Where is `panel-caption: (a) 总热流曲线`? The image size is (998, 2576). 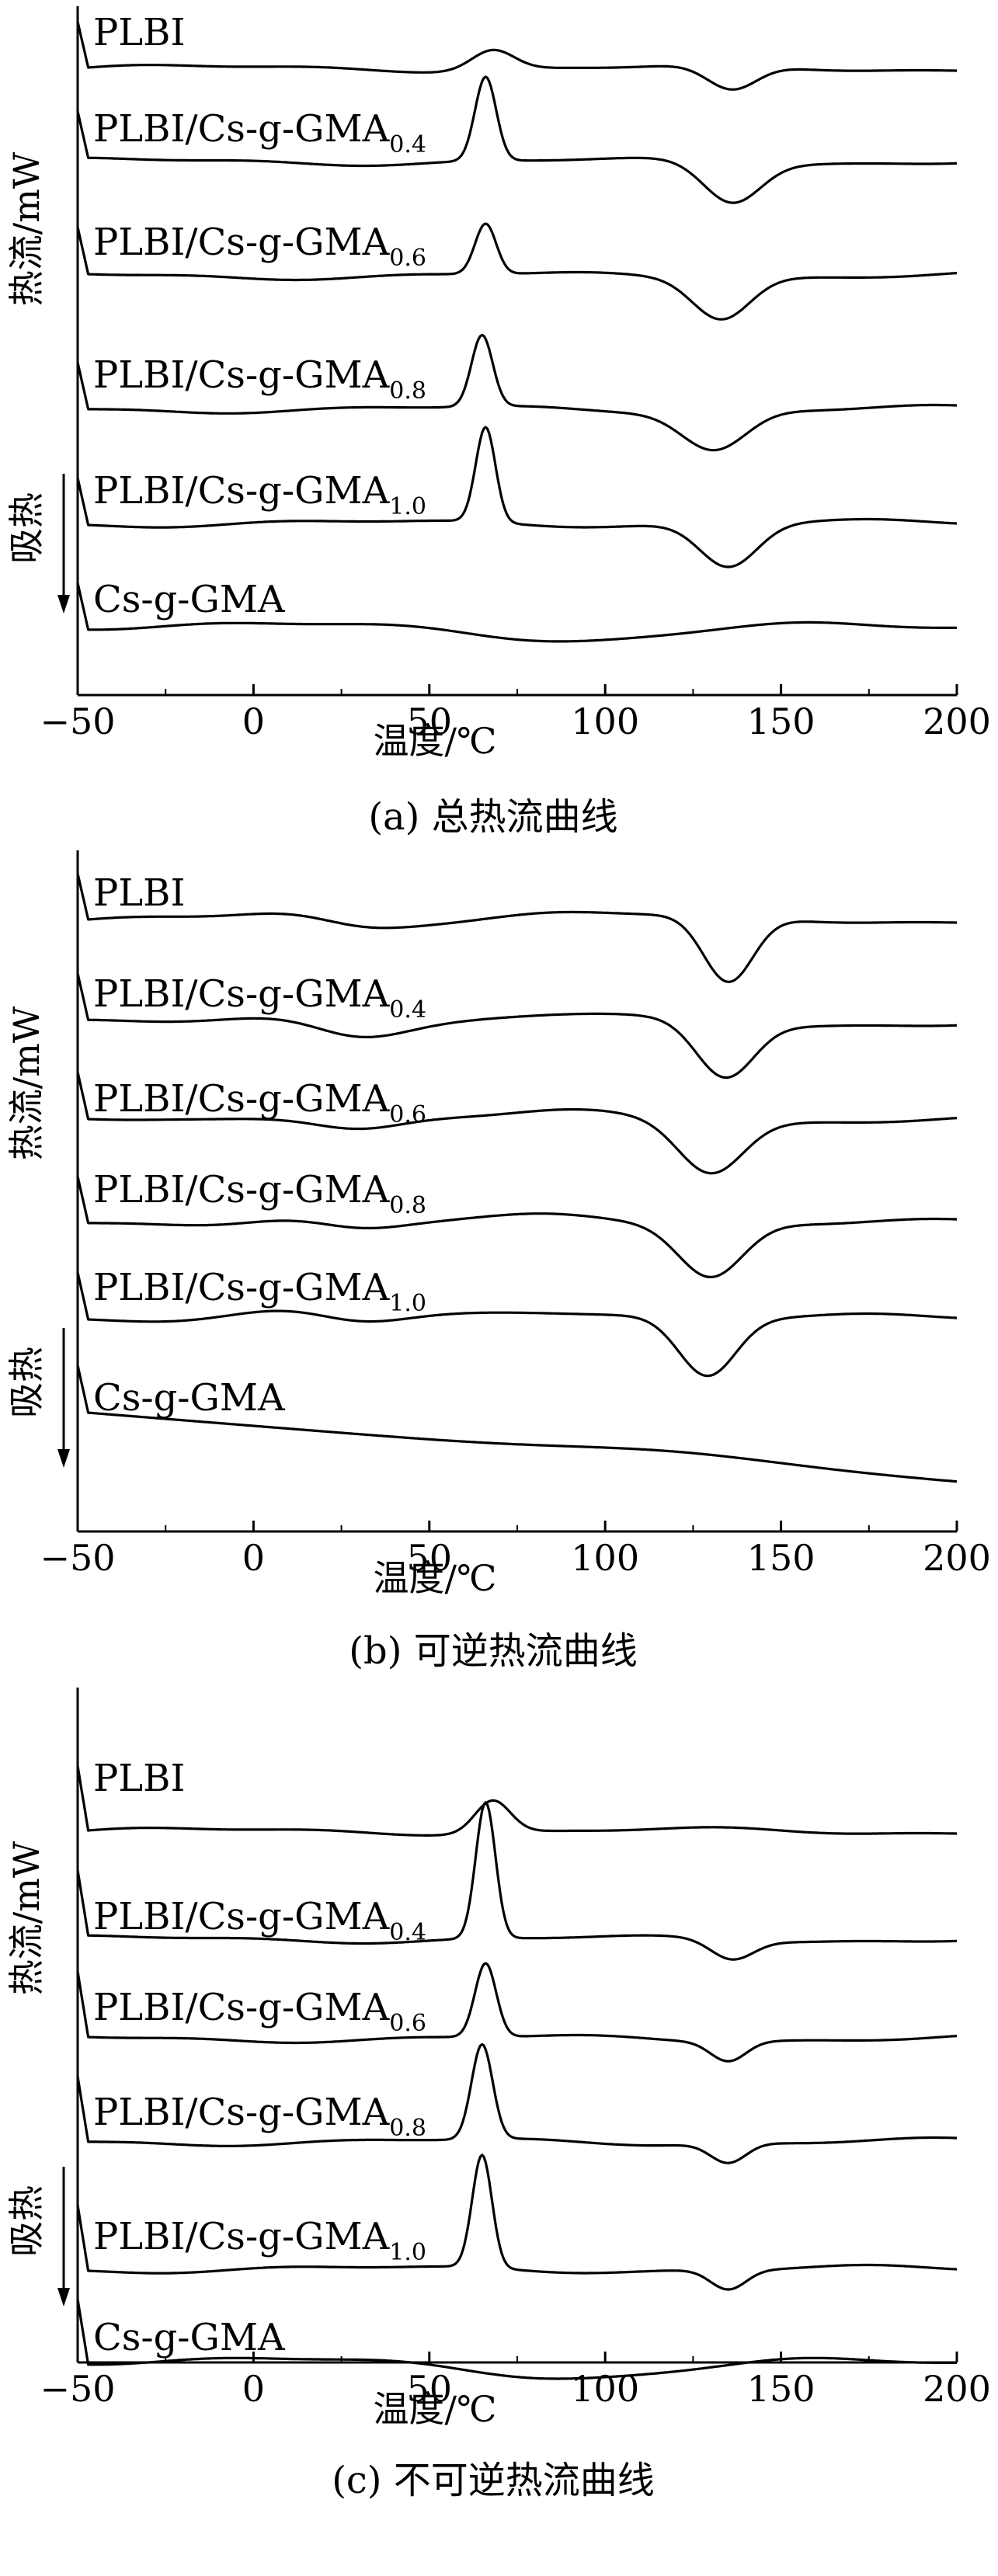 panel-caption: (a) 总热流曲线 is located at coordinates (492, 817).